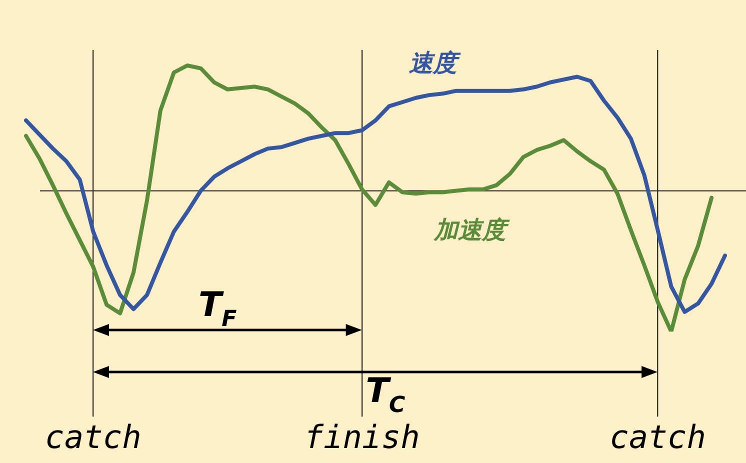 The width and height of the screenshot is (746, 463). Describe the element at coordinates (362, 437) in the screenshot. I see `x-tick-label: finish` at that location.